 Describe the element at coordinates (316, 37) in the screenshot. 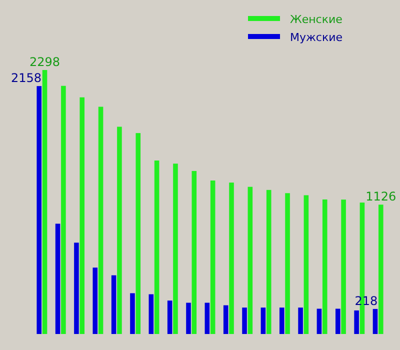

I see `legend-label: Мужские` at that location.